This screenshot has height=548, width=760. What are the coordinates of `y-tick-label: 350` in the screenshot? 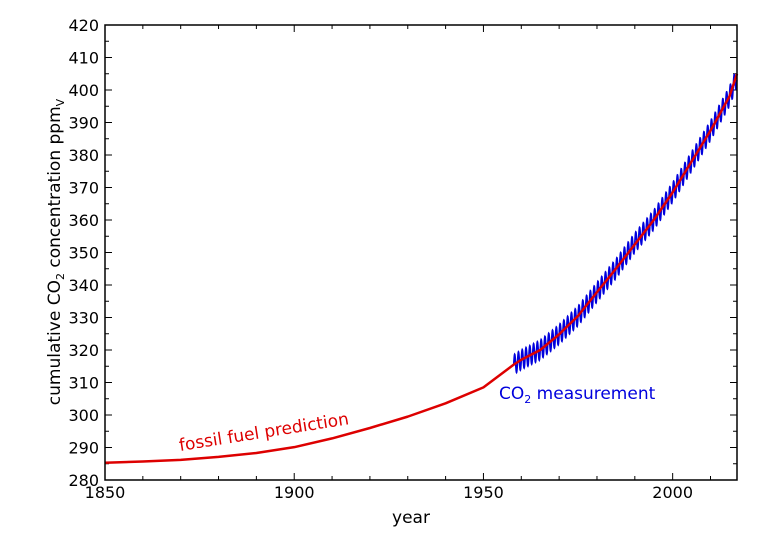 It's located at (83, 253).